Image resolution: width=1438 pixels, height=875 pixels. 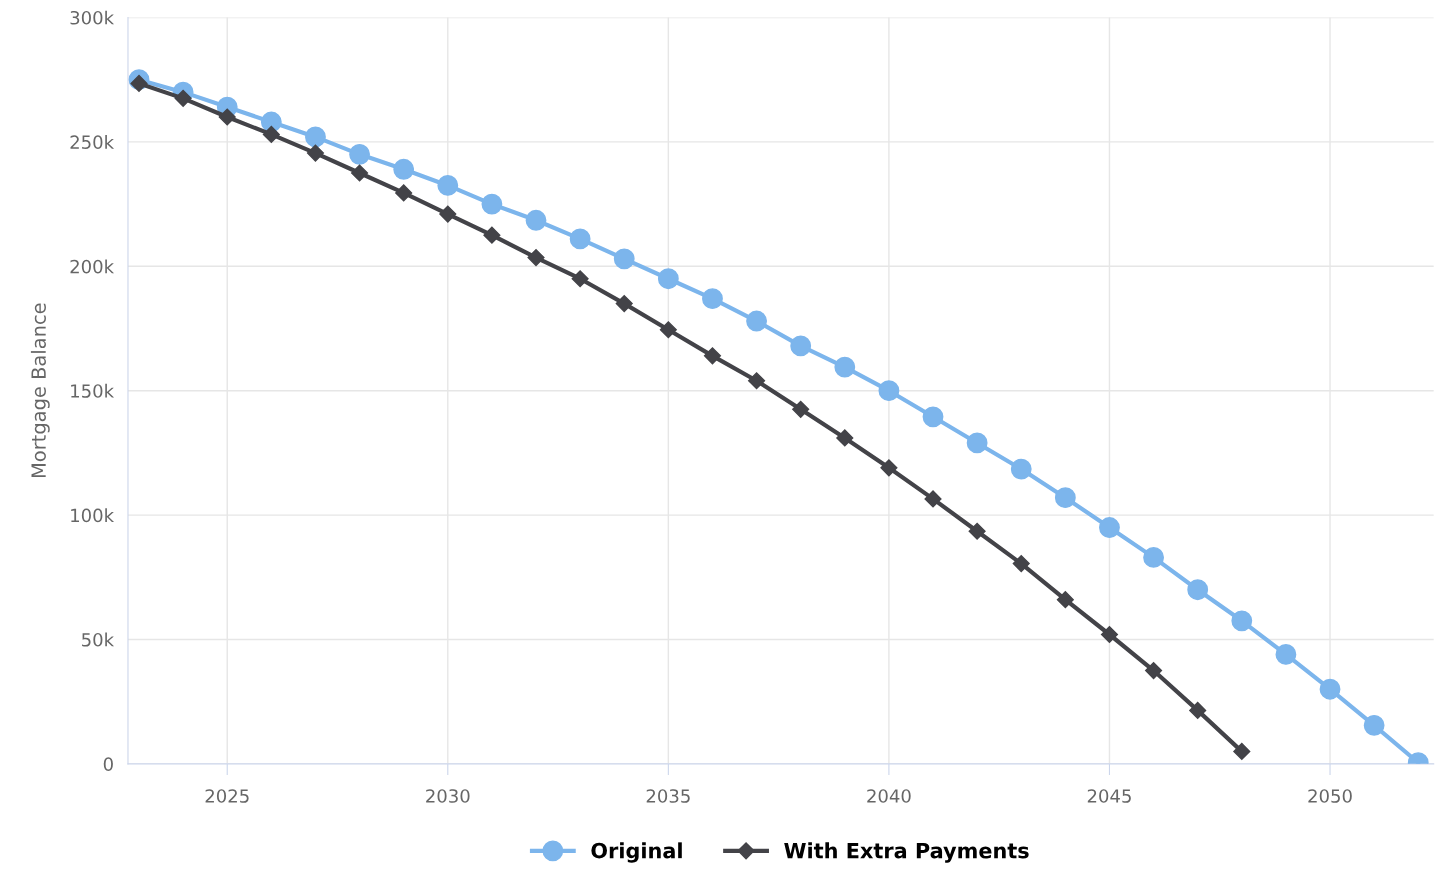 What do you see at coordinates (1330, 796) in the screenshot?
I see `x-tick-label: 2050` at bounding box center [1330, 796].